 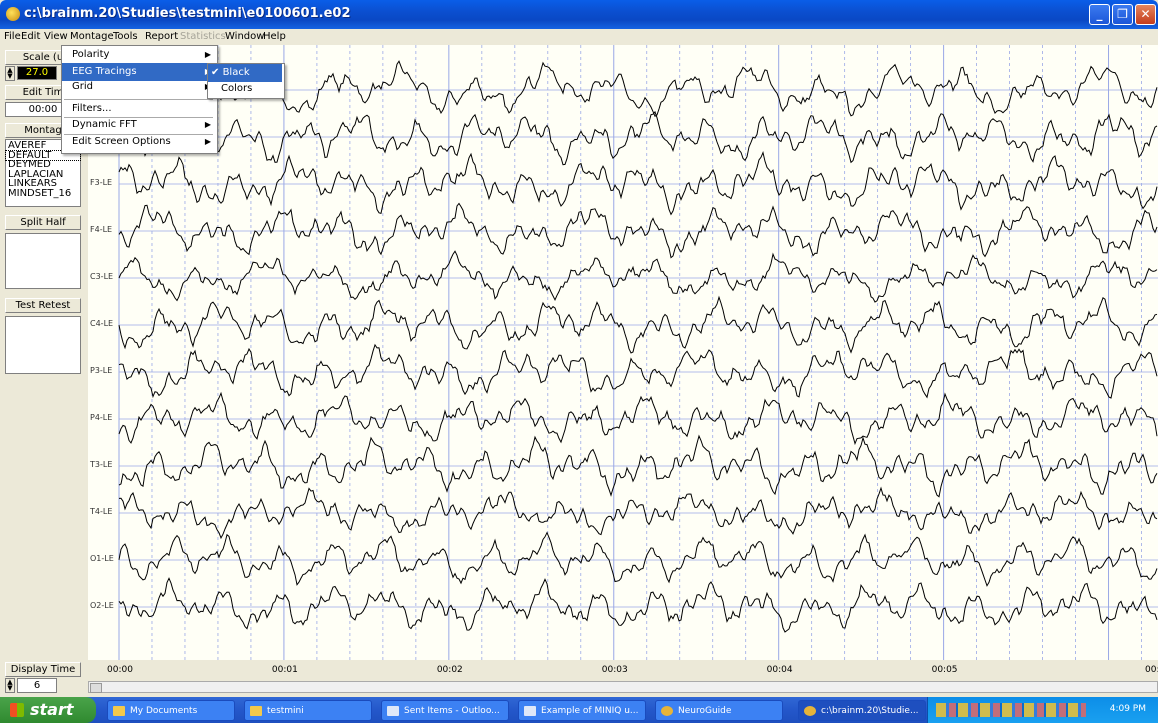 I want to click on eeg-trace-c4-le, so click(x=638, y=324).